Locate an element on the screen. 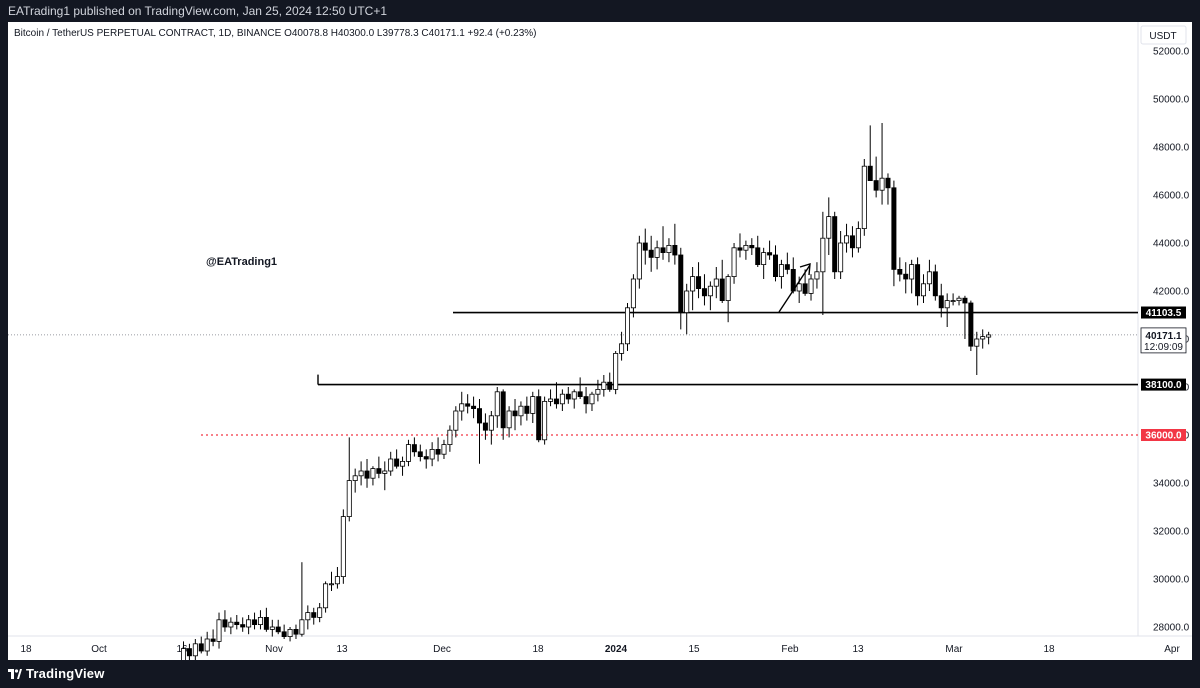 This screenshot has width=1200, height=688. currency-label: USDT is located at coordinates (1162, 36).